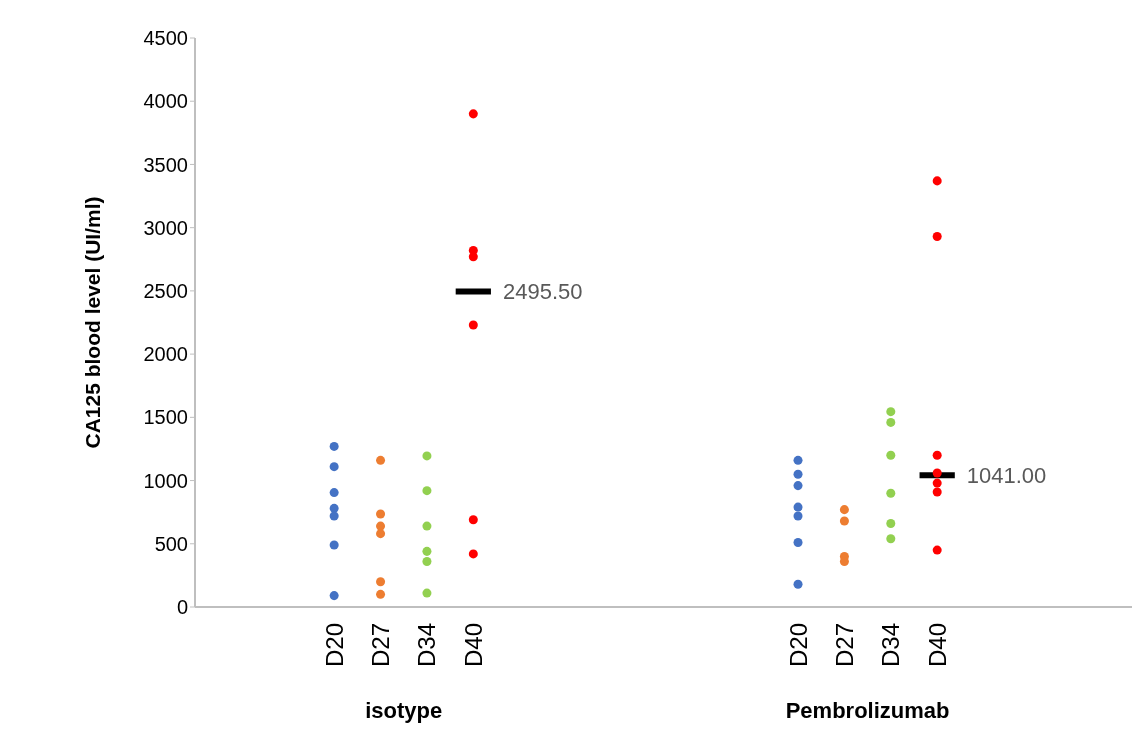 This screenshot has height=746, width=1144. Describe the element at coordinates (182, 607) in the screenshot. I see `y-tick-label: 0` at that location.